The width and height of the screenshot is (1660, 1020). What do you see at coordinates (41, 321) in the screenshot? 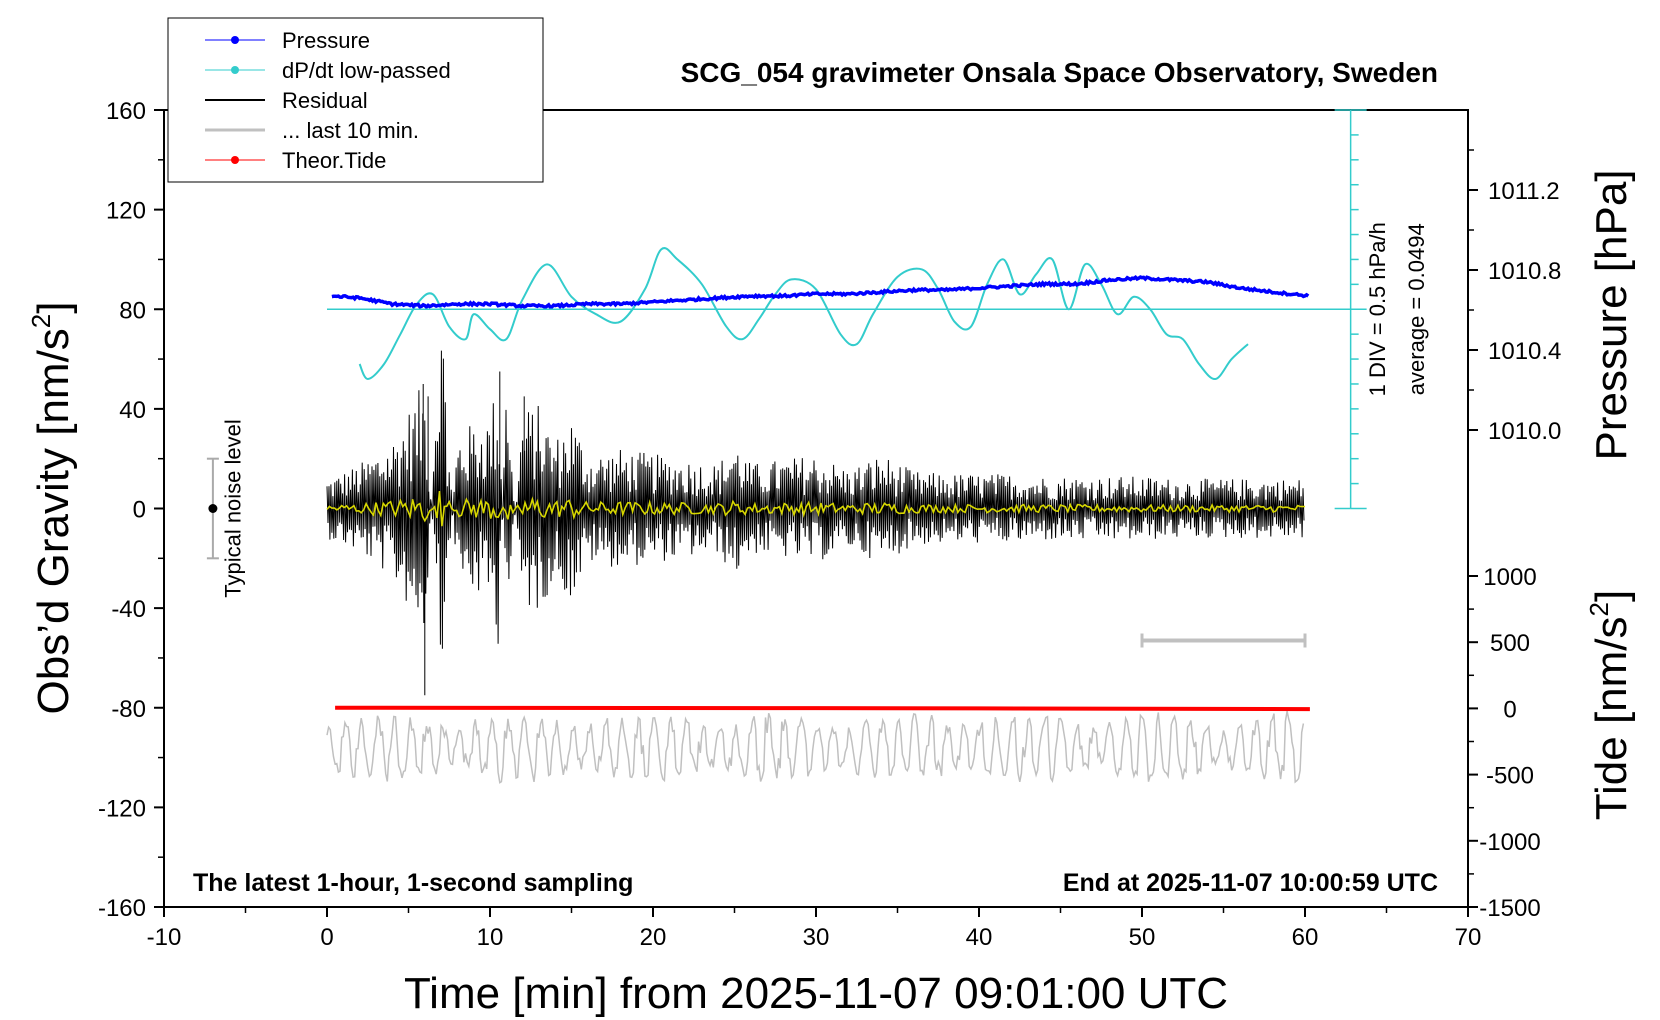
I see `y-axis-left-title-sup: 2` at bounding box center [41, 321].